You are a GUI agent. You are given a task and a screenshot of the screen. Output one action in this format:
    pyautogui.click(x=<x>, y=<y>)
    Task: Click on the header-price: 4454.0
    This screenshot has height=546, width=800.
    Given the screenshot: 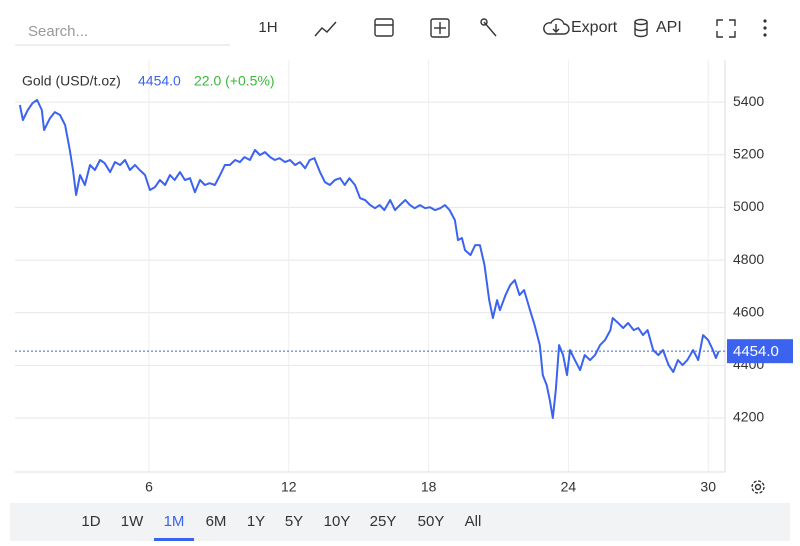 What is the action you would take?
    pyautogui.click(x=159, y=81)
    